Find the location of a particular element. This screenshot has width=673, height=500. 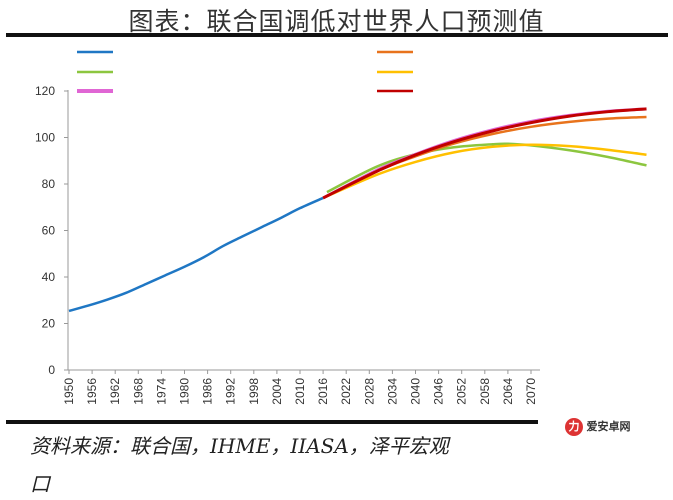

x-tick-label: 1956 is located at coordinates (92, 391).